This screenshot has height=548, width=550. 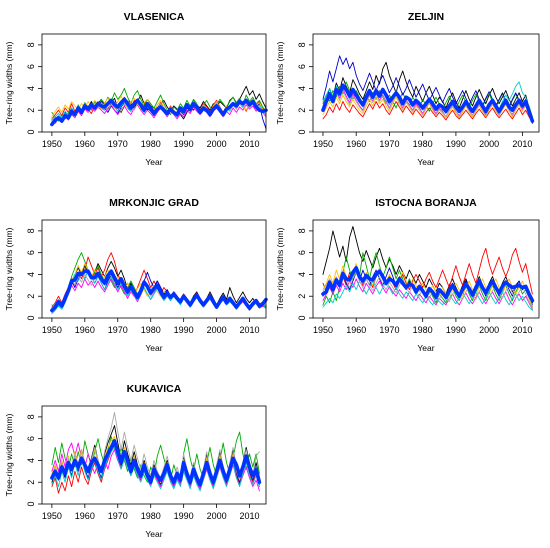 I want to click on chart-title: MRKONJIC GRAD, so click(x=154, y=203).